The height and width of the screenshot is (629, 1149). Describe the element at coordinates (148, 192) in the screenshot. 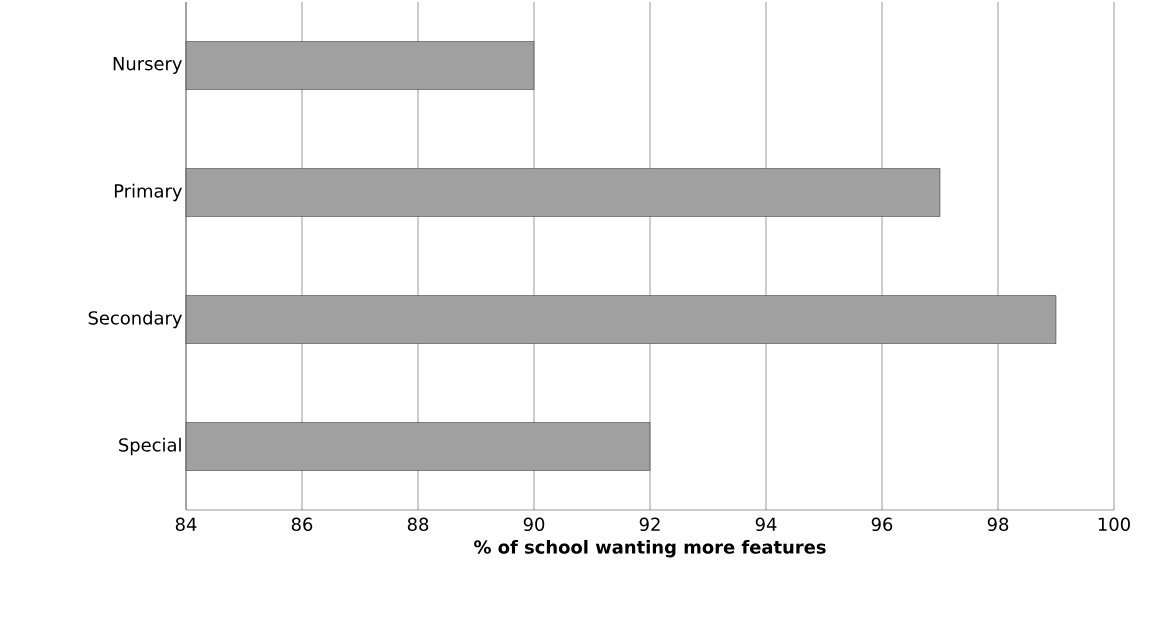

I see `y-tick-label: Primary` at that location.